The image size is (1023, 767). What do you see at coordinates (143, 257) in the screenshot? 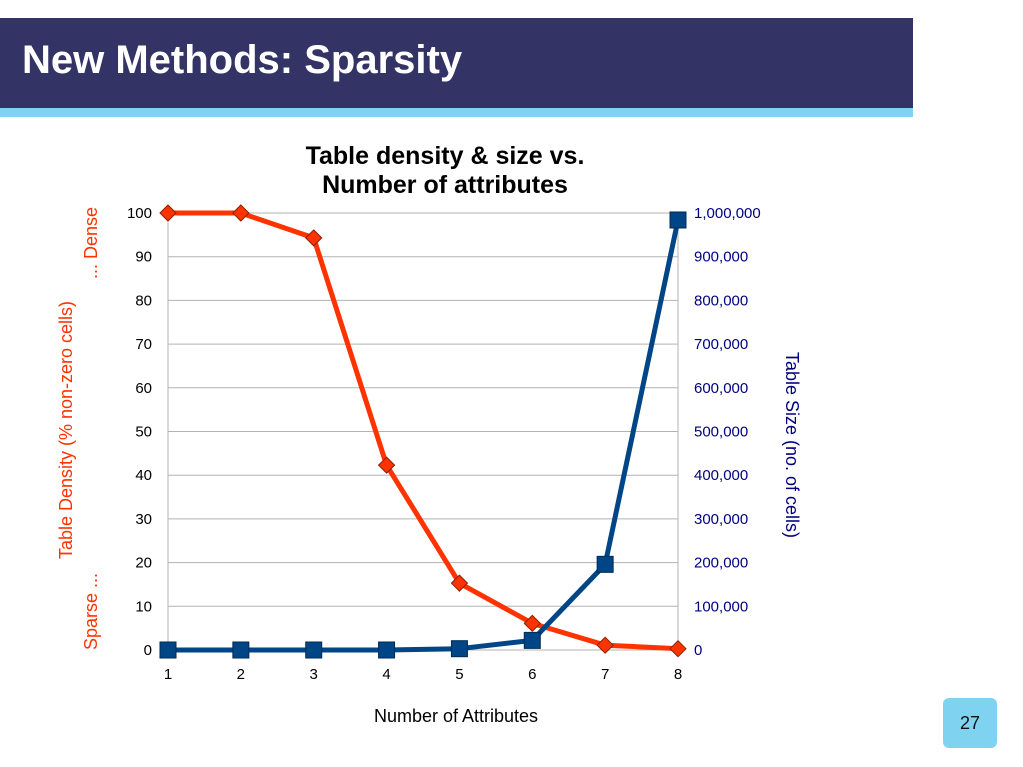
I see `y-left-tick-label: 90` at bounding box center [143, 257].